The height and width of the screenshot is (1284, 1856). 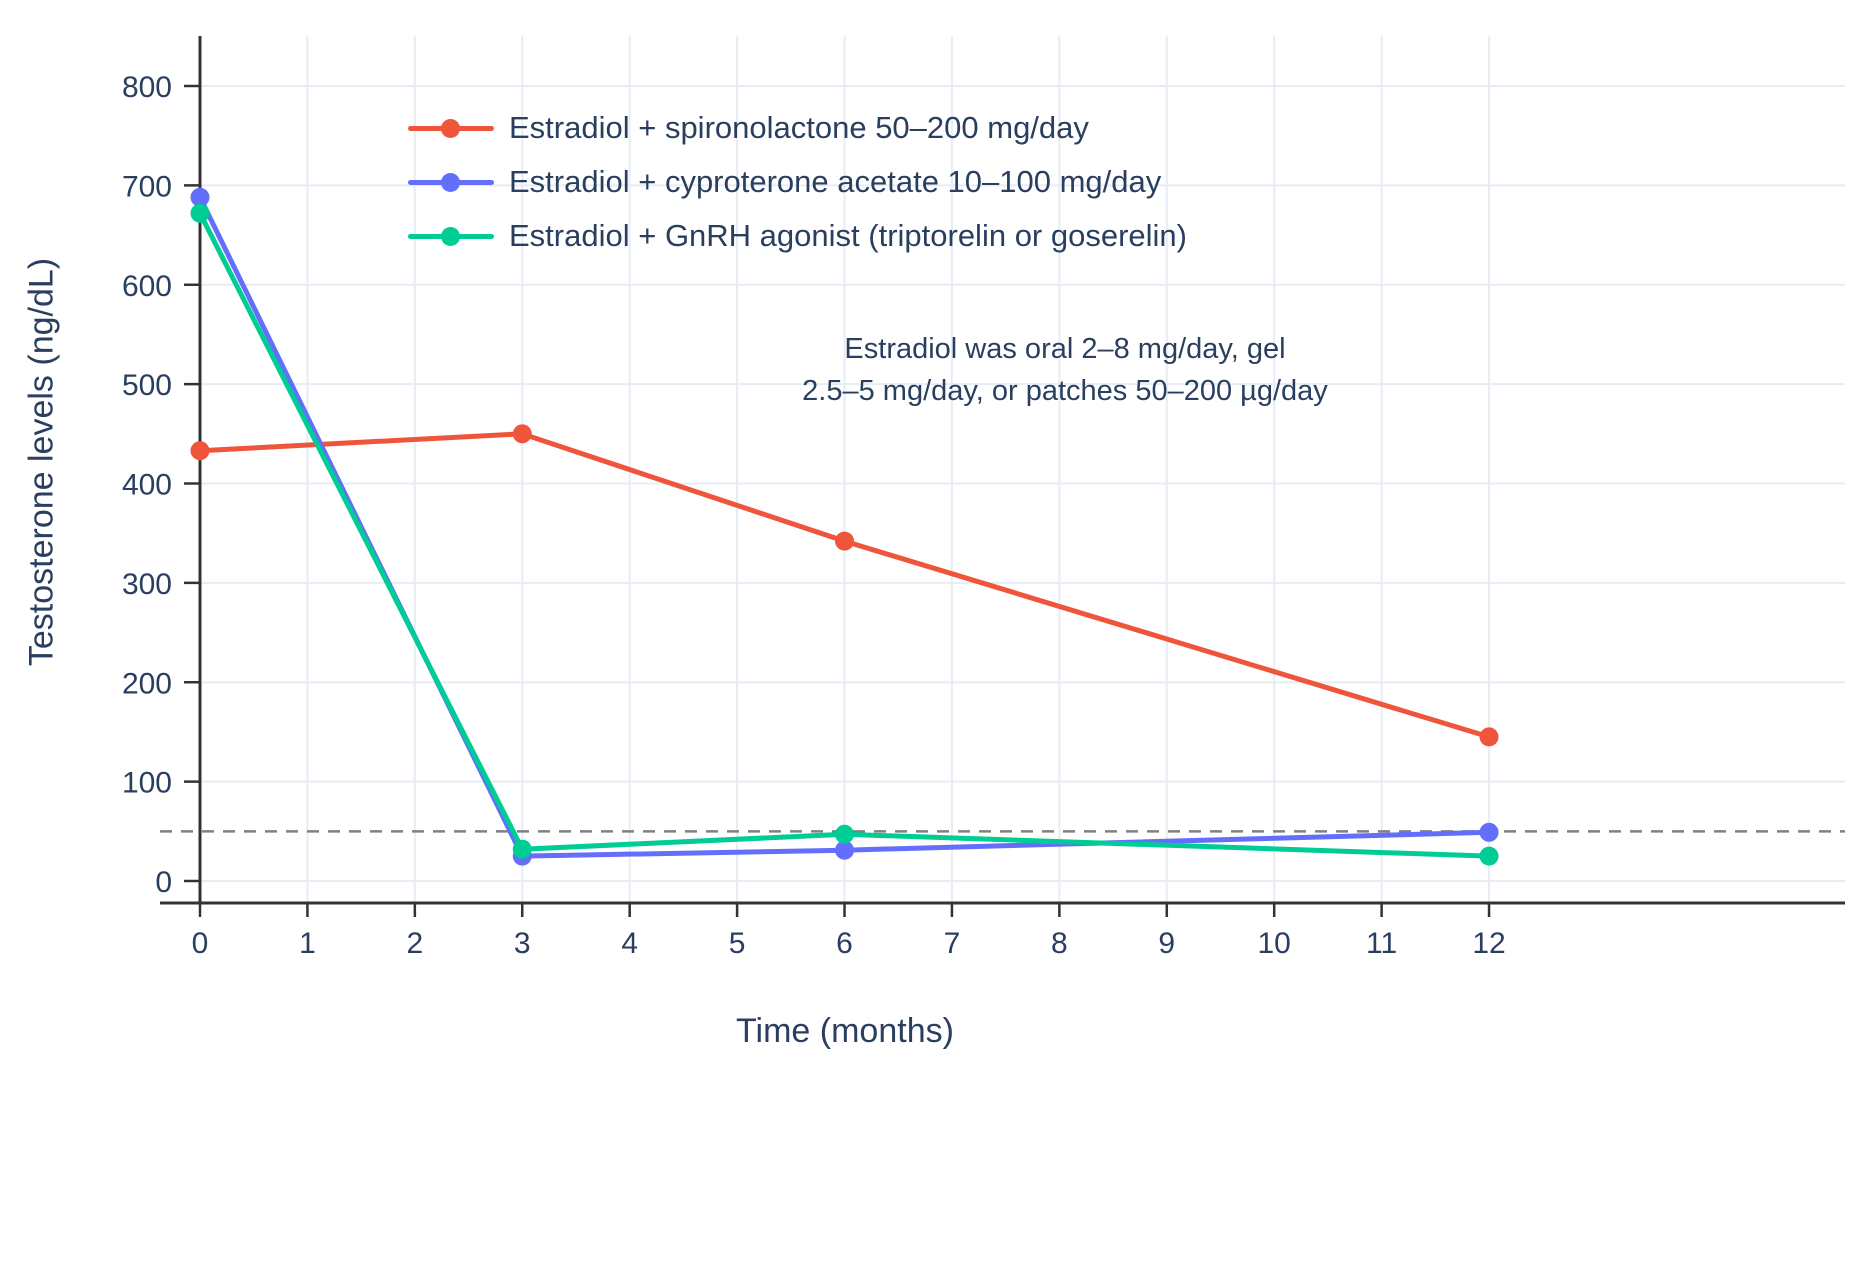 I want to click on y-tick-label: 200, so click(x=147, y=683).